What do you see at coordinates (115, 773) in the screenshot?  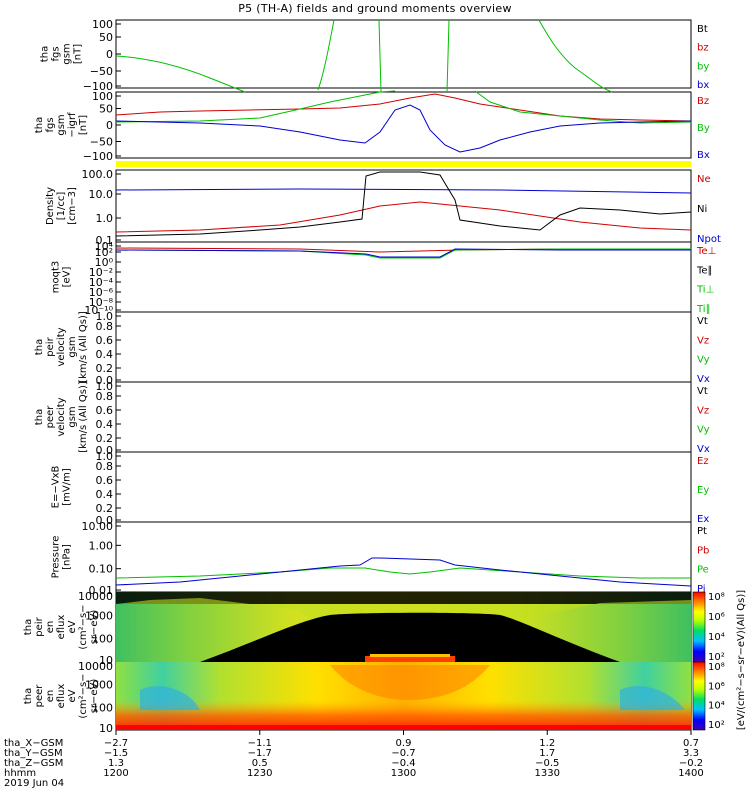 I see `footer-value: 1200` at bounding box center [115, 773].